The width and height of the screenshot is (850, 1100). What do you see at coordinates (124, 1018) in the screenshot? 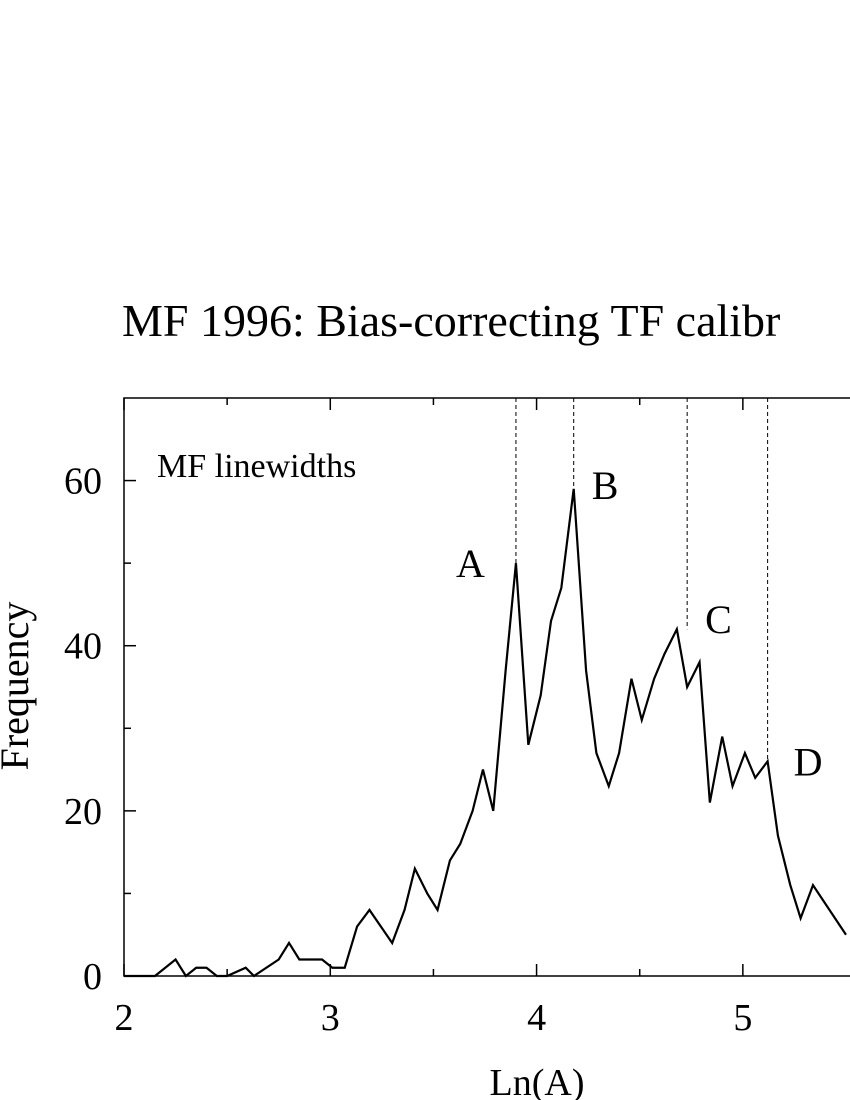
I see `x-tick-label: 2` at bounding box center [124, 1018].